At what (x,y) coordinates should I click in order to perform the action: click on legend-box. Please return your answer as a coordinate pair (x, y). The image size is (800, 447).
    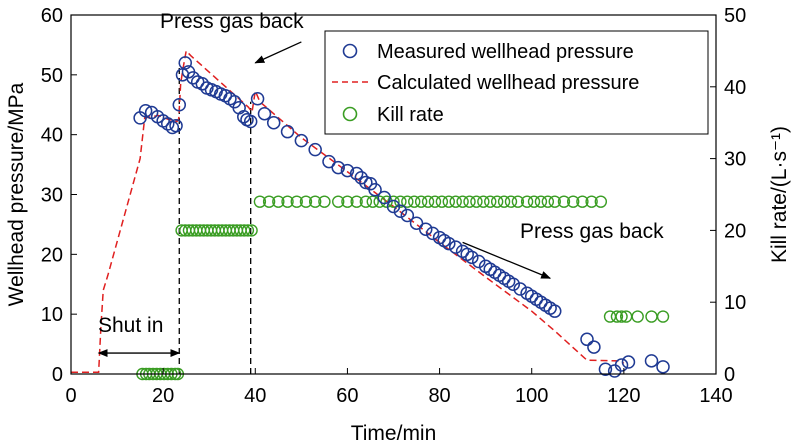
    Looking at the image, I should click on (516, 82).